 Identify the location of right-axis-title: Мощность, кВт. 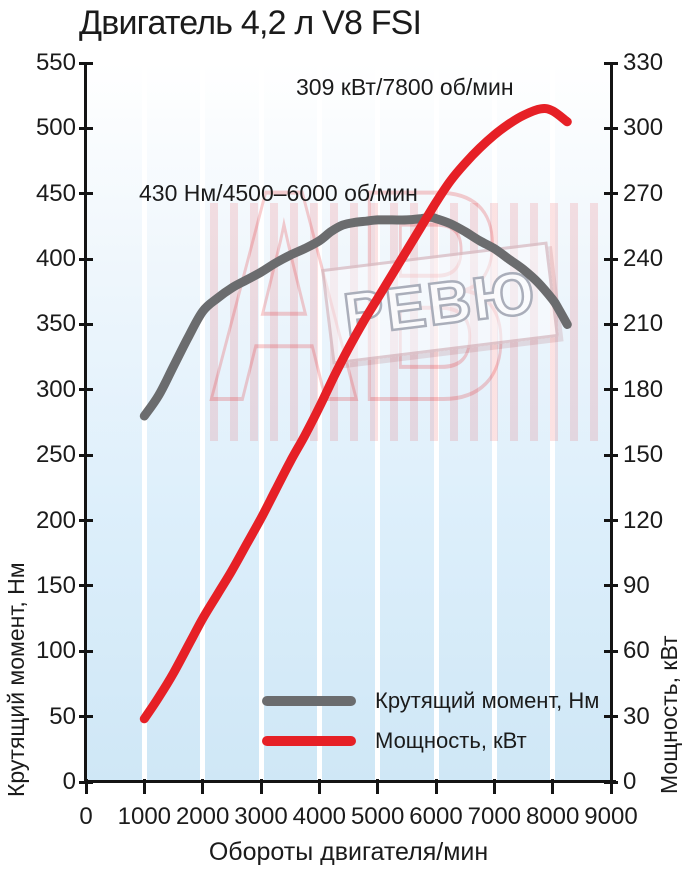
(669, 714).